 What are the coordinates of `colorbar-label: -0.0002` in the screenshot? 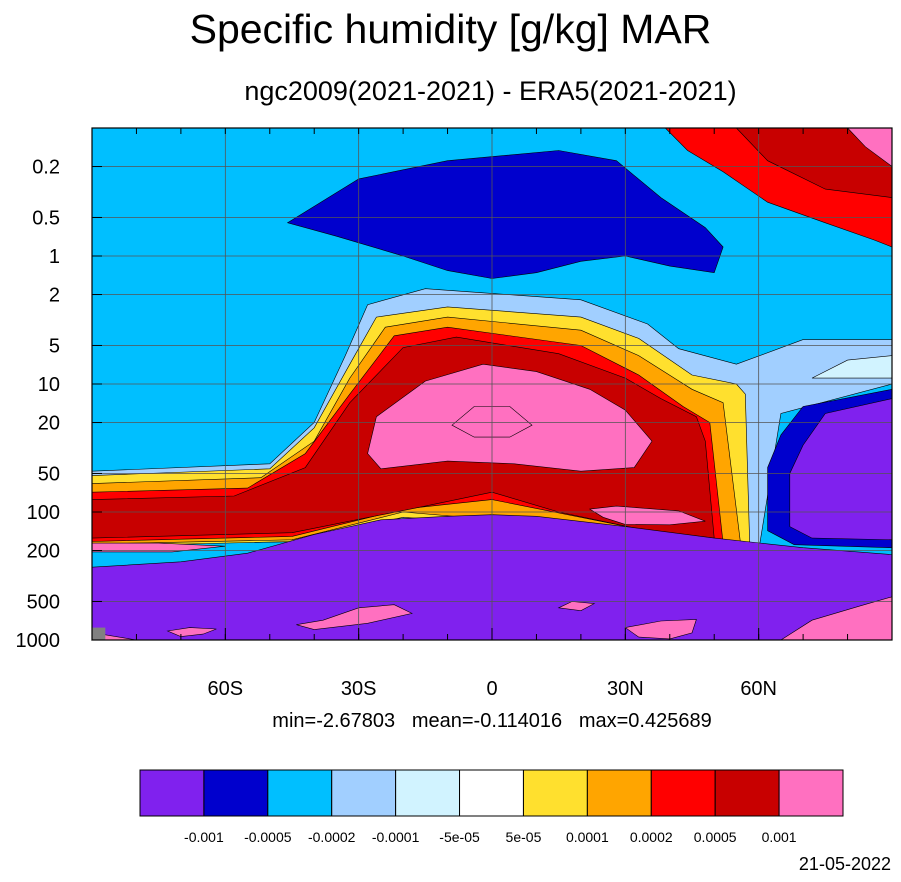 It's located at (332, 837).